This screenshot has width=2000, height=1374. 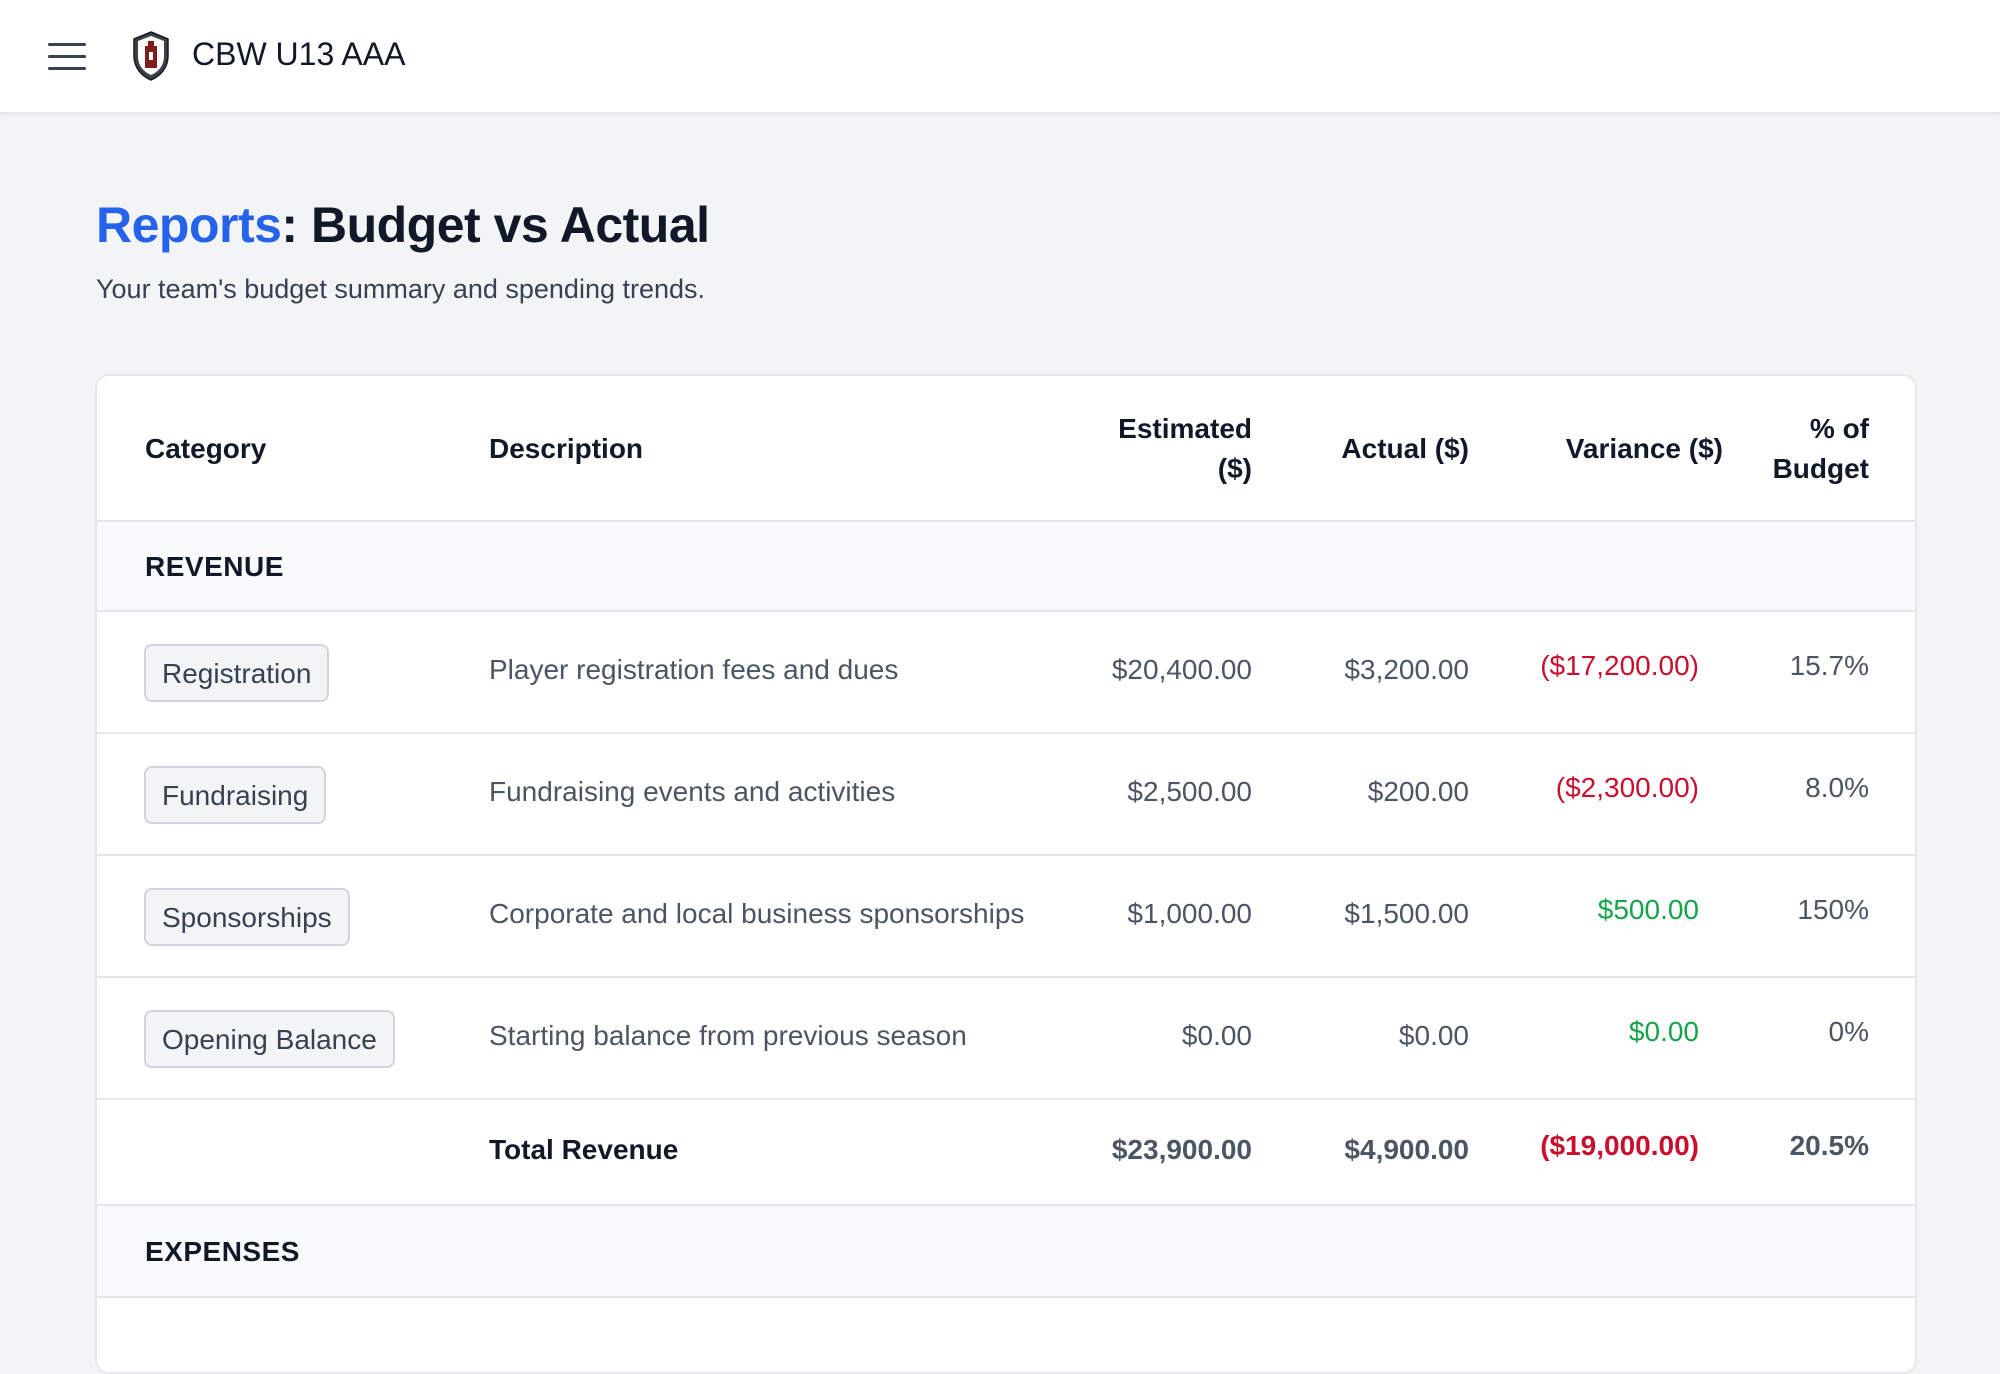 What do you see at coordinates (299, 54) in the screenshot?
I see `team-name: CBW U13 AAA` at bounding box center [299, 54].